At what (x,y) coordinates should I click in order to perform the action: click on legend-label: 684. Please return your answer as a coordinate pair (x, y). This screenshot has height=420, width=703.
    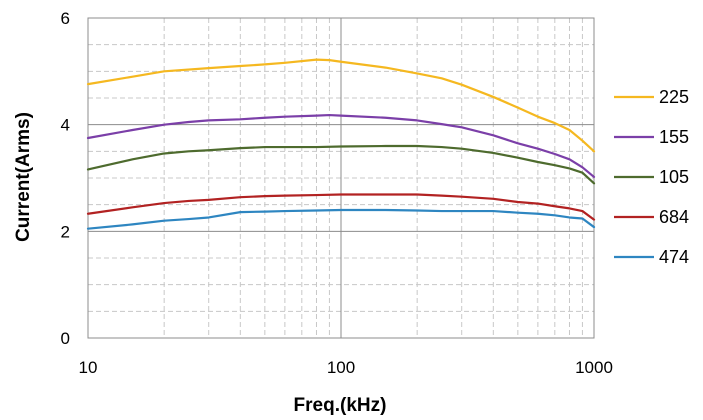
    Looking at the image, I should click on (674, 217).